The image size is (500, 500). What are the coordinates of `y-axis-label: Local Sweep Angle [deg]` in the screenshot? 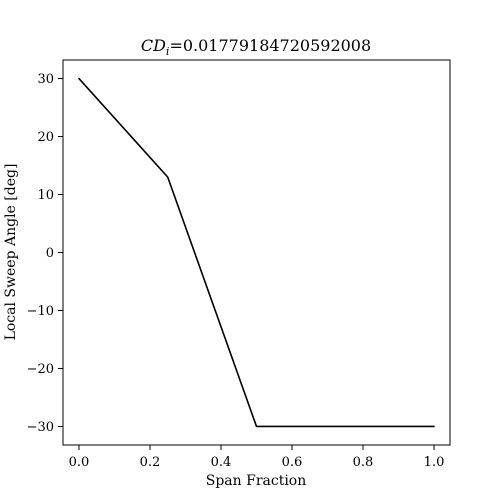 It's located at (11, 252).